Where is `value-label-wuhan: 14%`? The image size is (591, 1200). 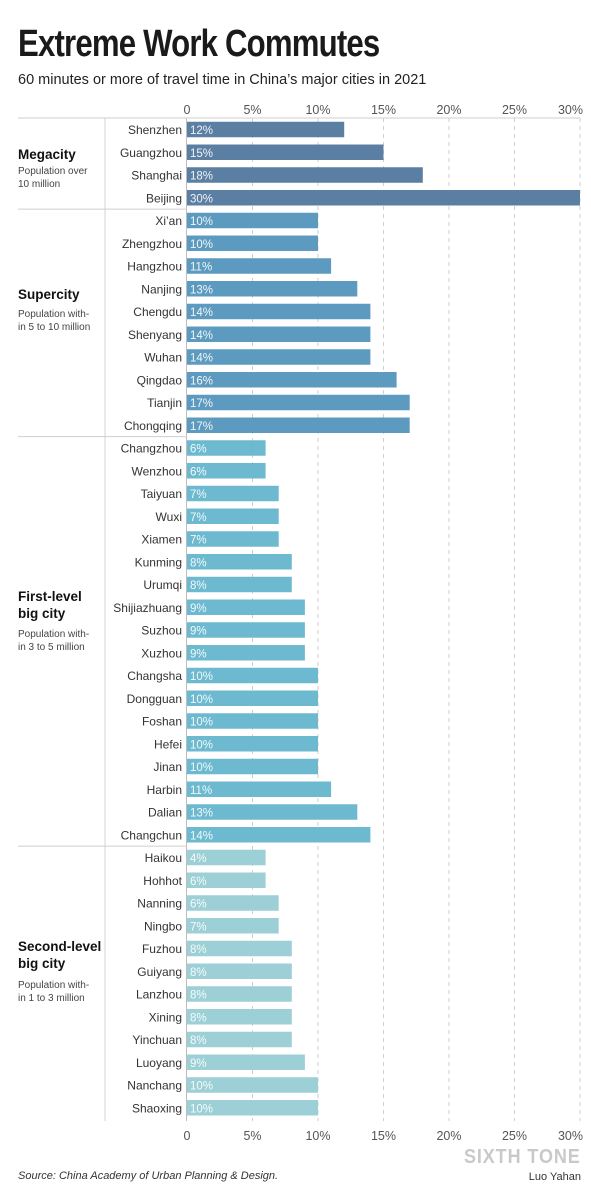 value-label-wuhan: 14% is located at coordinates (201, 359).